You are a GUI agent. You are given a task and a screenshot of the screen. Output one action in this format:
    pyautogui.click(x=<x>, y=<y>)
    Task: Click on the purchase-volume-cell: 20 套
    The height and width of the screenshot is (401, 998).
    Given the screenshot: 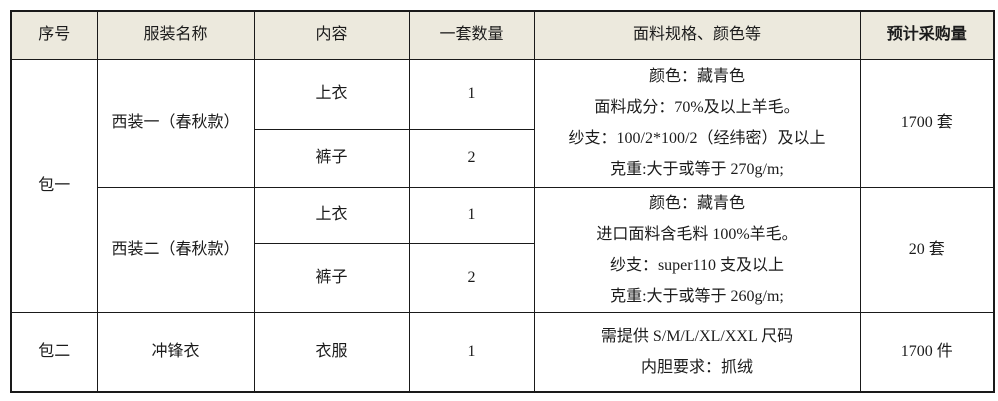 What is the action you would take?
    pyautogui.click(x=927, y=249)
    